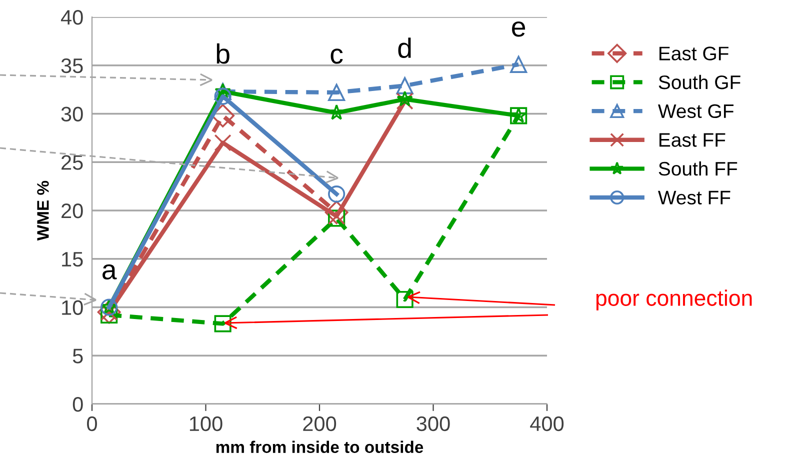 The width and height of the screenshot is (795, 476). Describe the element at coordinates (72, 211) in the screenshot. I see `y-tick-label: 20` at that location.